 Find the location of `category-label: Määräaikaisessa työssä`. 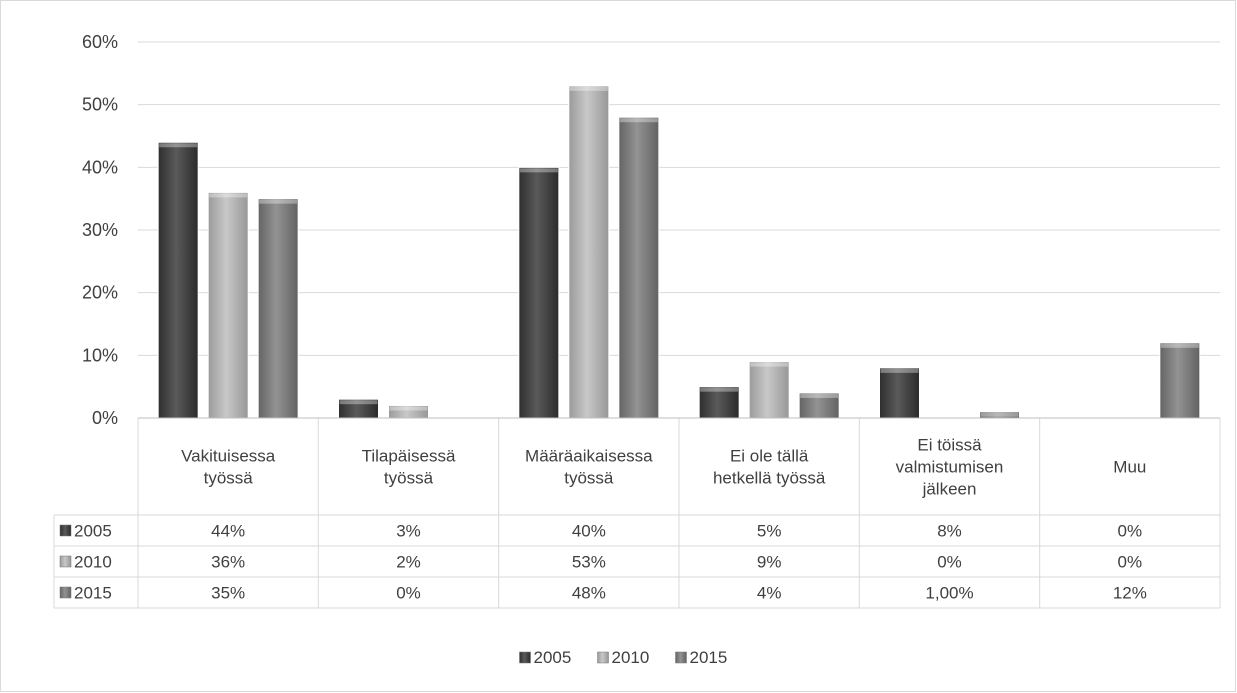

category-label: Määräaikaisessa työssä is located at coordinates (589, 467).